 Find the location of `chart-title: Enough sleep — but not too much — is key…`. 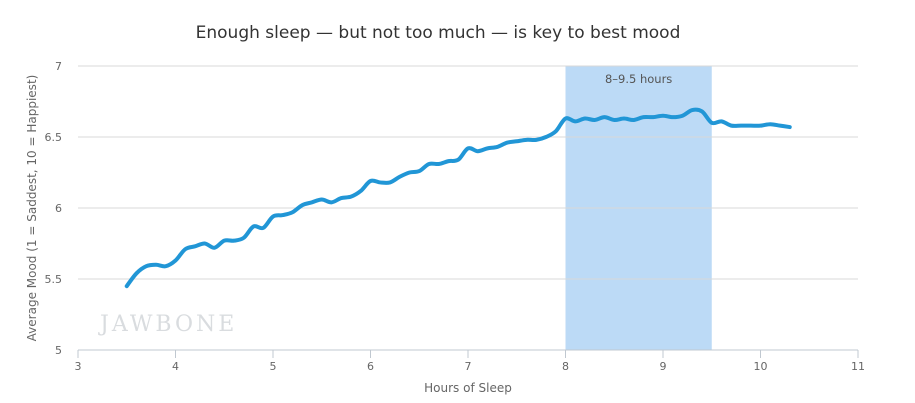

chart-title: Enough sleep — but not too much — is key… is located at coordinates (438, 33).